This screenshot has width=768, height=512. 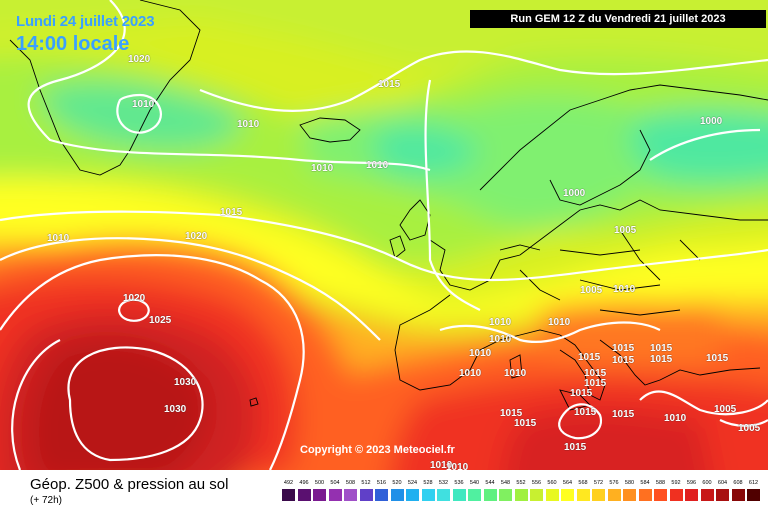 What do you see at coordinates (552, 483) in the screenshot?
I see `scale-tick-label: 560` at bounding box center [552, 483].